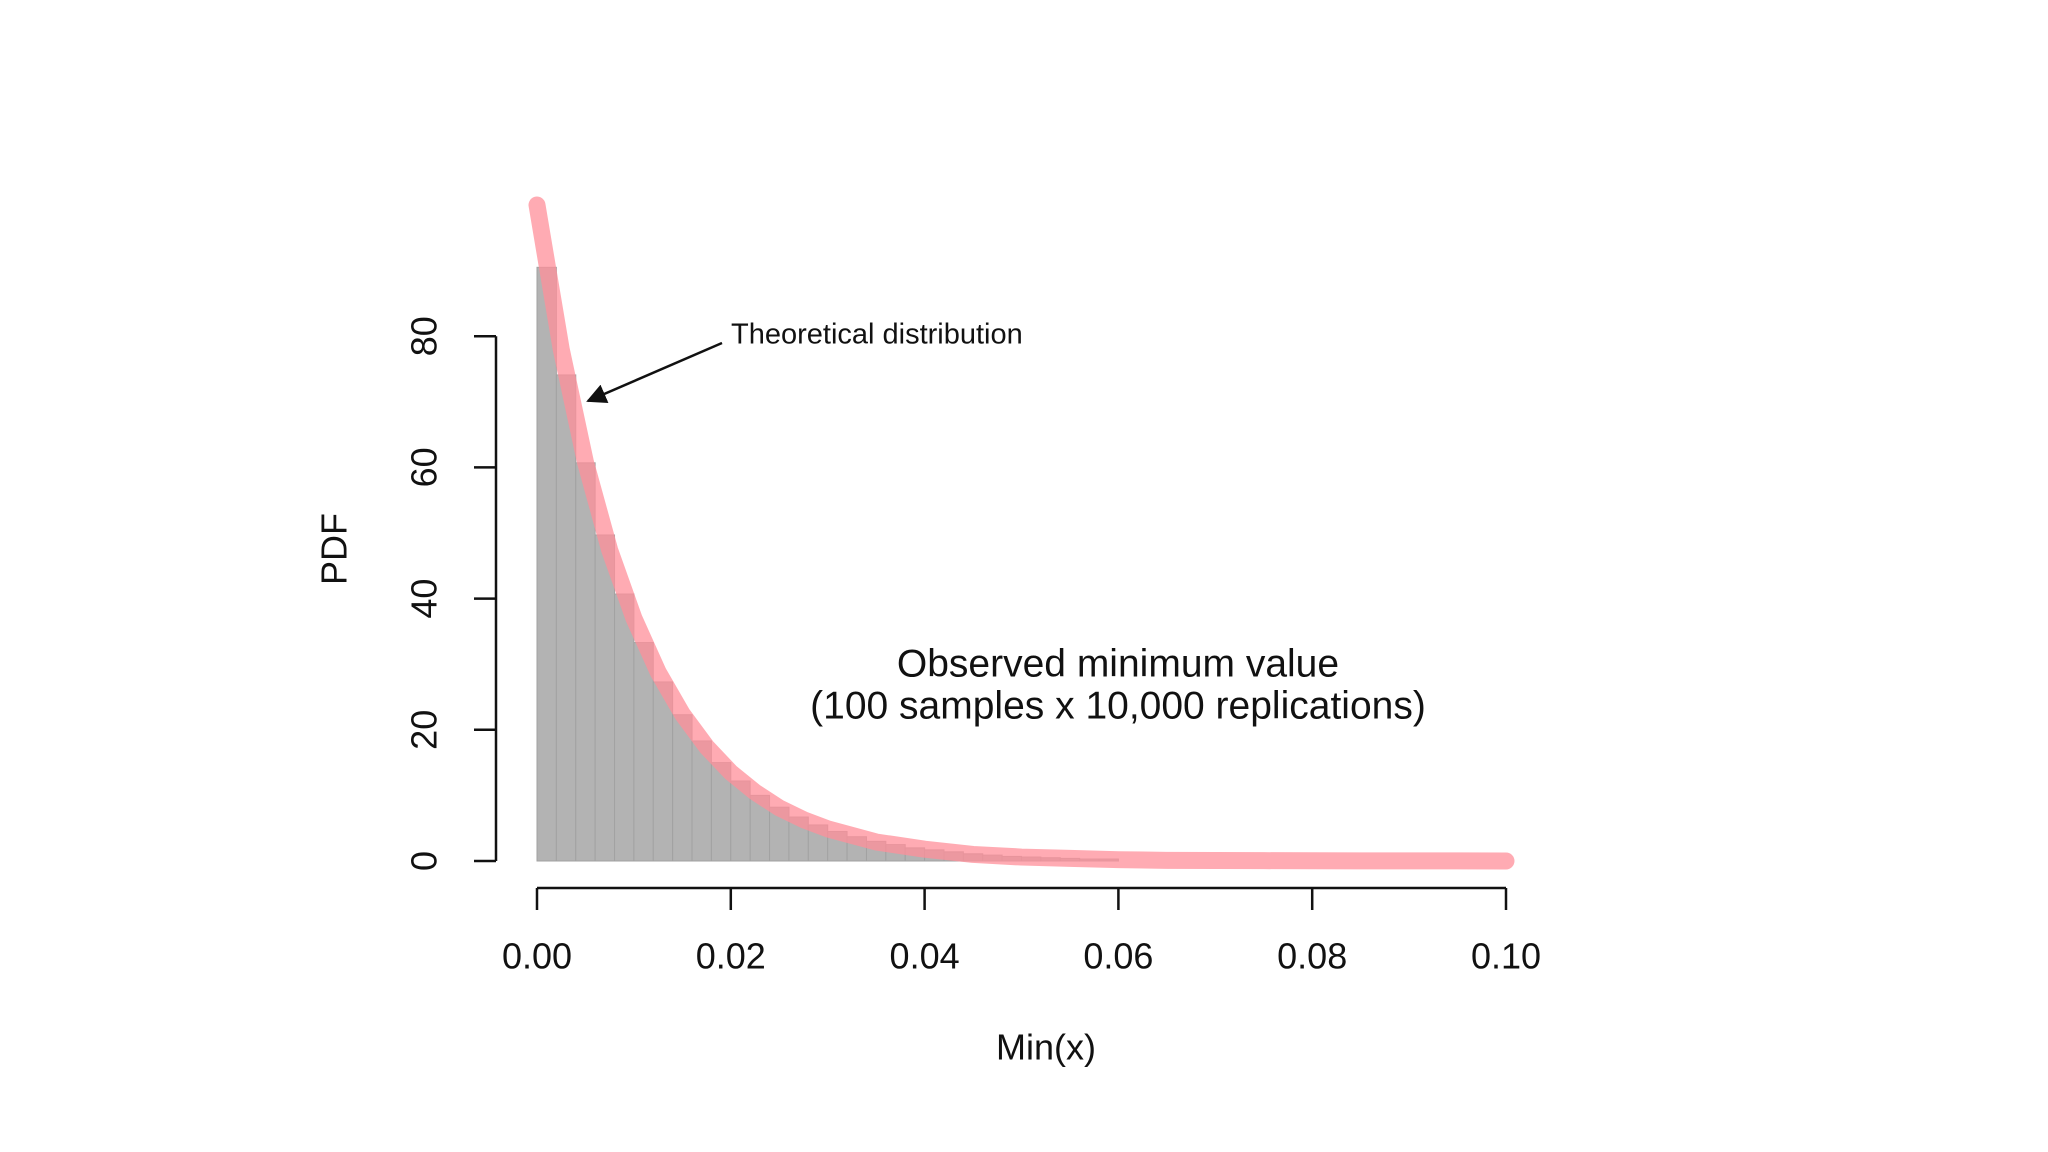 This screenshot has height=1152, width=2048. Describe the element at coordinates (1118, 956) in the screenshot. I see `x-tick-label: 0.06` at that location.